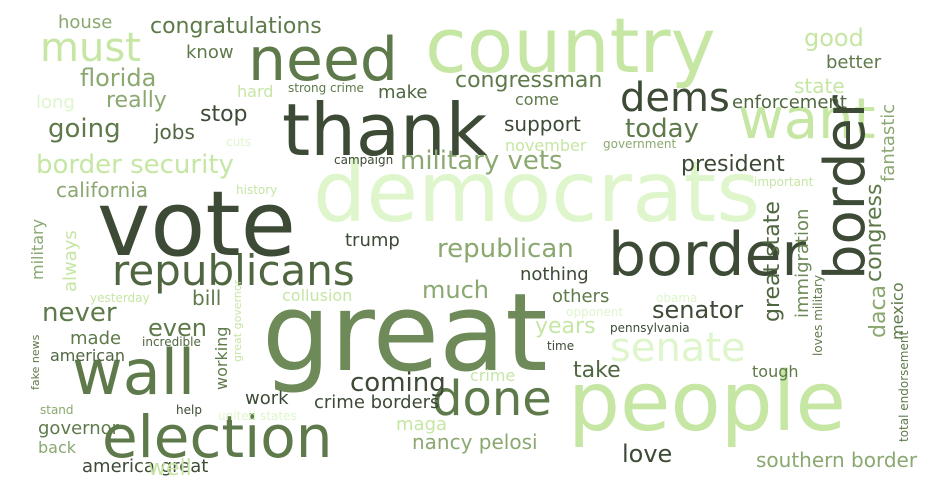 The height and width of the screenshot is (500, 940). I want to click on word-military: military, so click(37, 249).